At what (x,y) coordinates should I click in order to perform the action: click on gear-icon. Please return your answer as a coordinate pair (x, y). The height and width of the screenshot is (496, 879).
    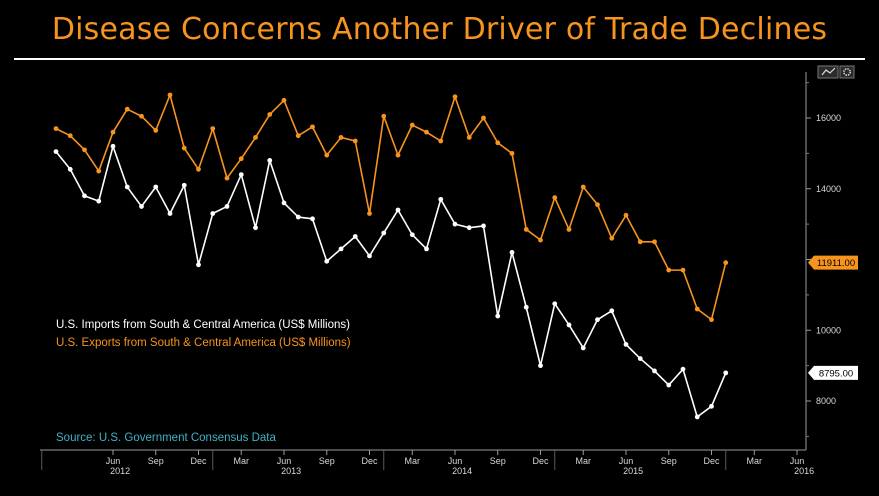
    Looking at the image, I should click on (847, 72).